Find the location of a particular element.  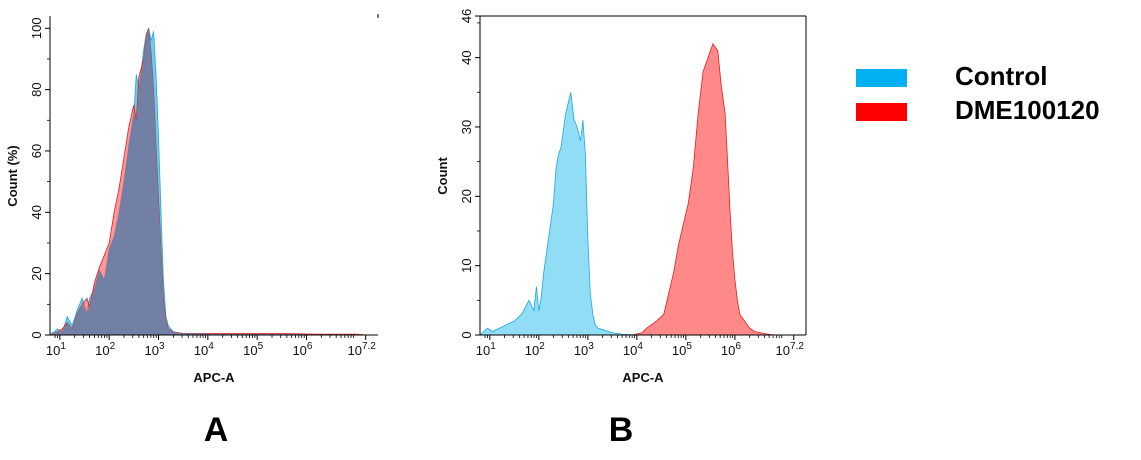

panel-a-y-tick-label: 60 is located at coordinates (36, 151).